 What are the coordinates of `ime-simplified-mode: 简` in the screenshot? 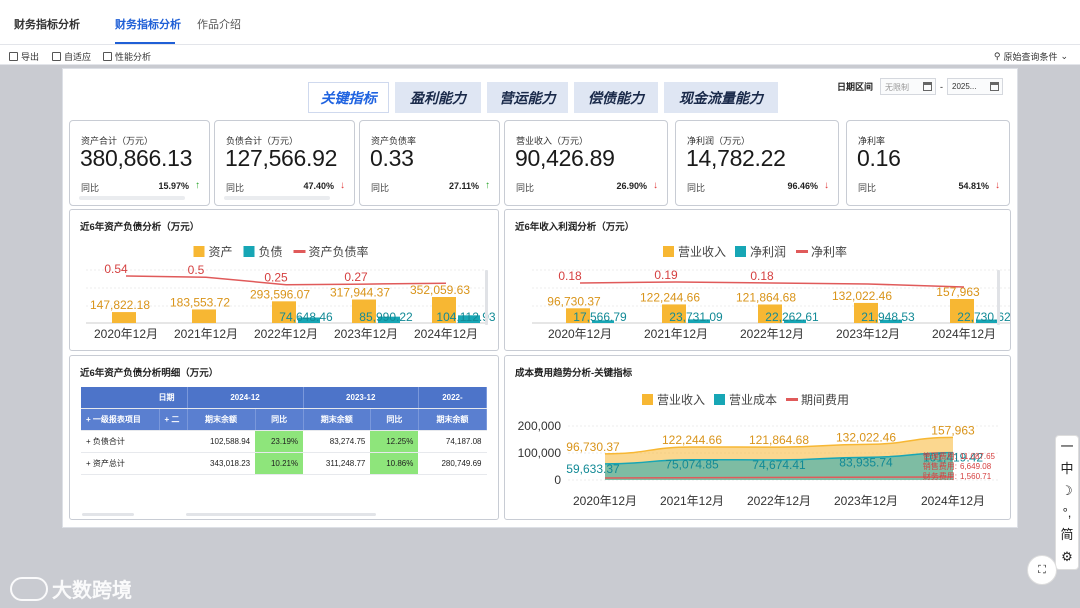 It's located at (1067, 534).